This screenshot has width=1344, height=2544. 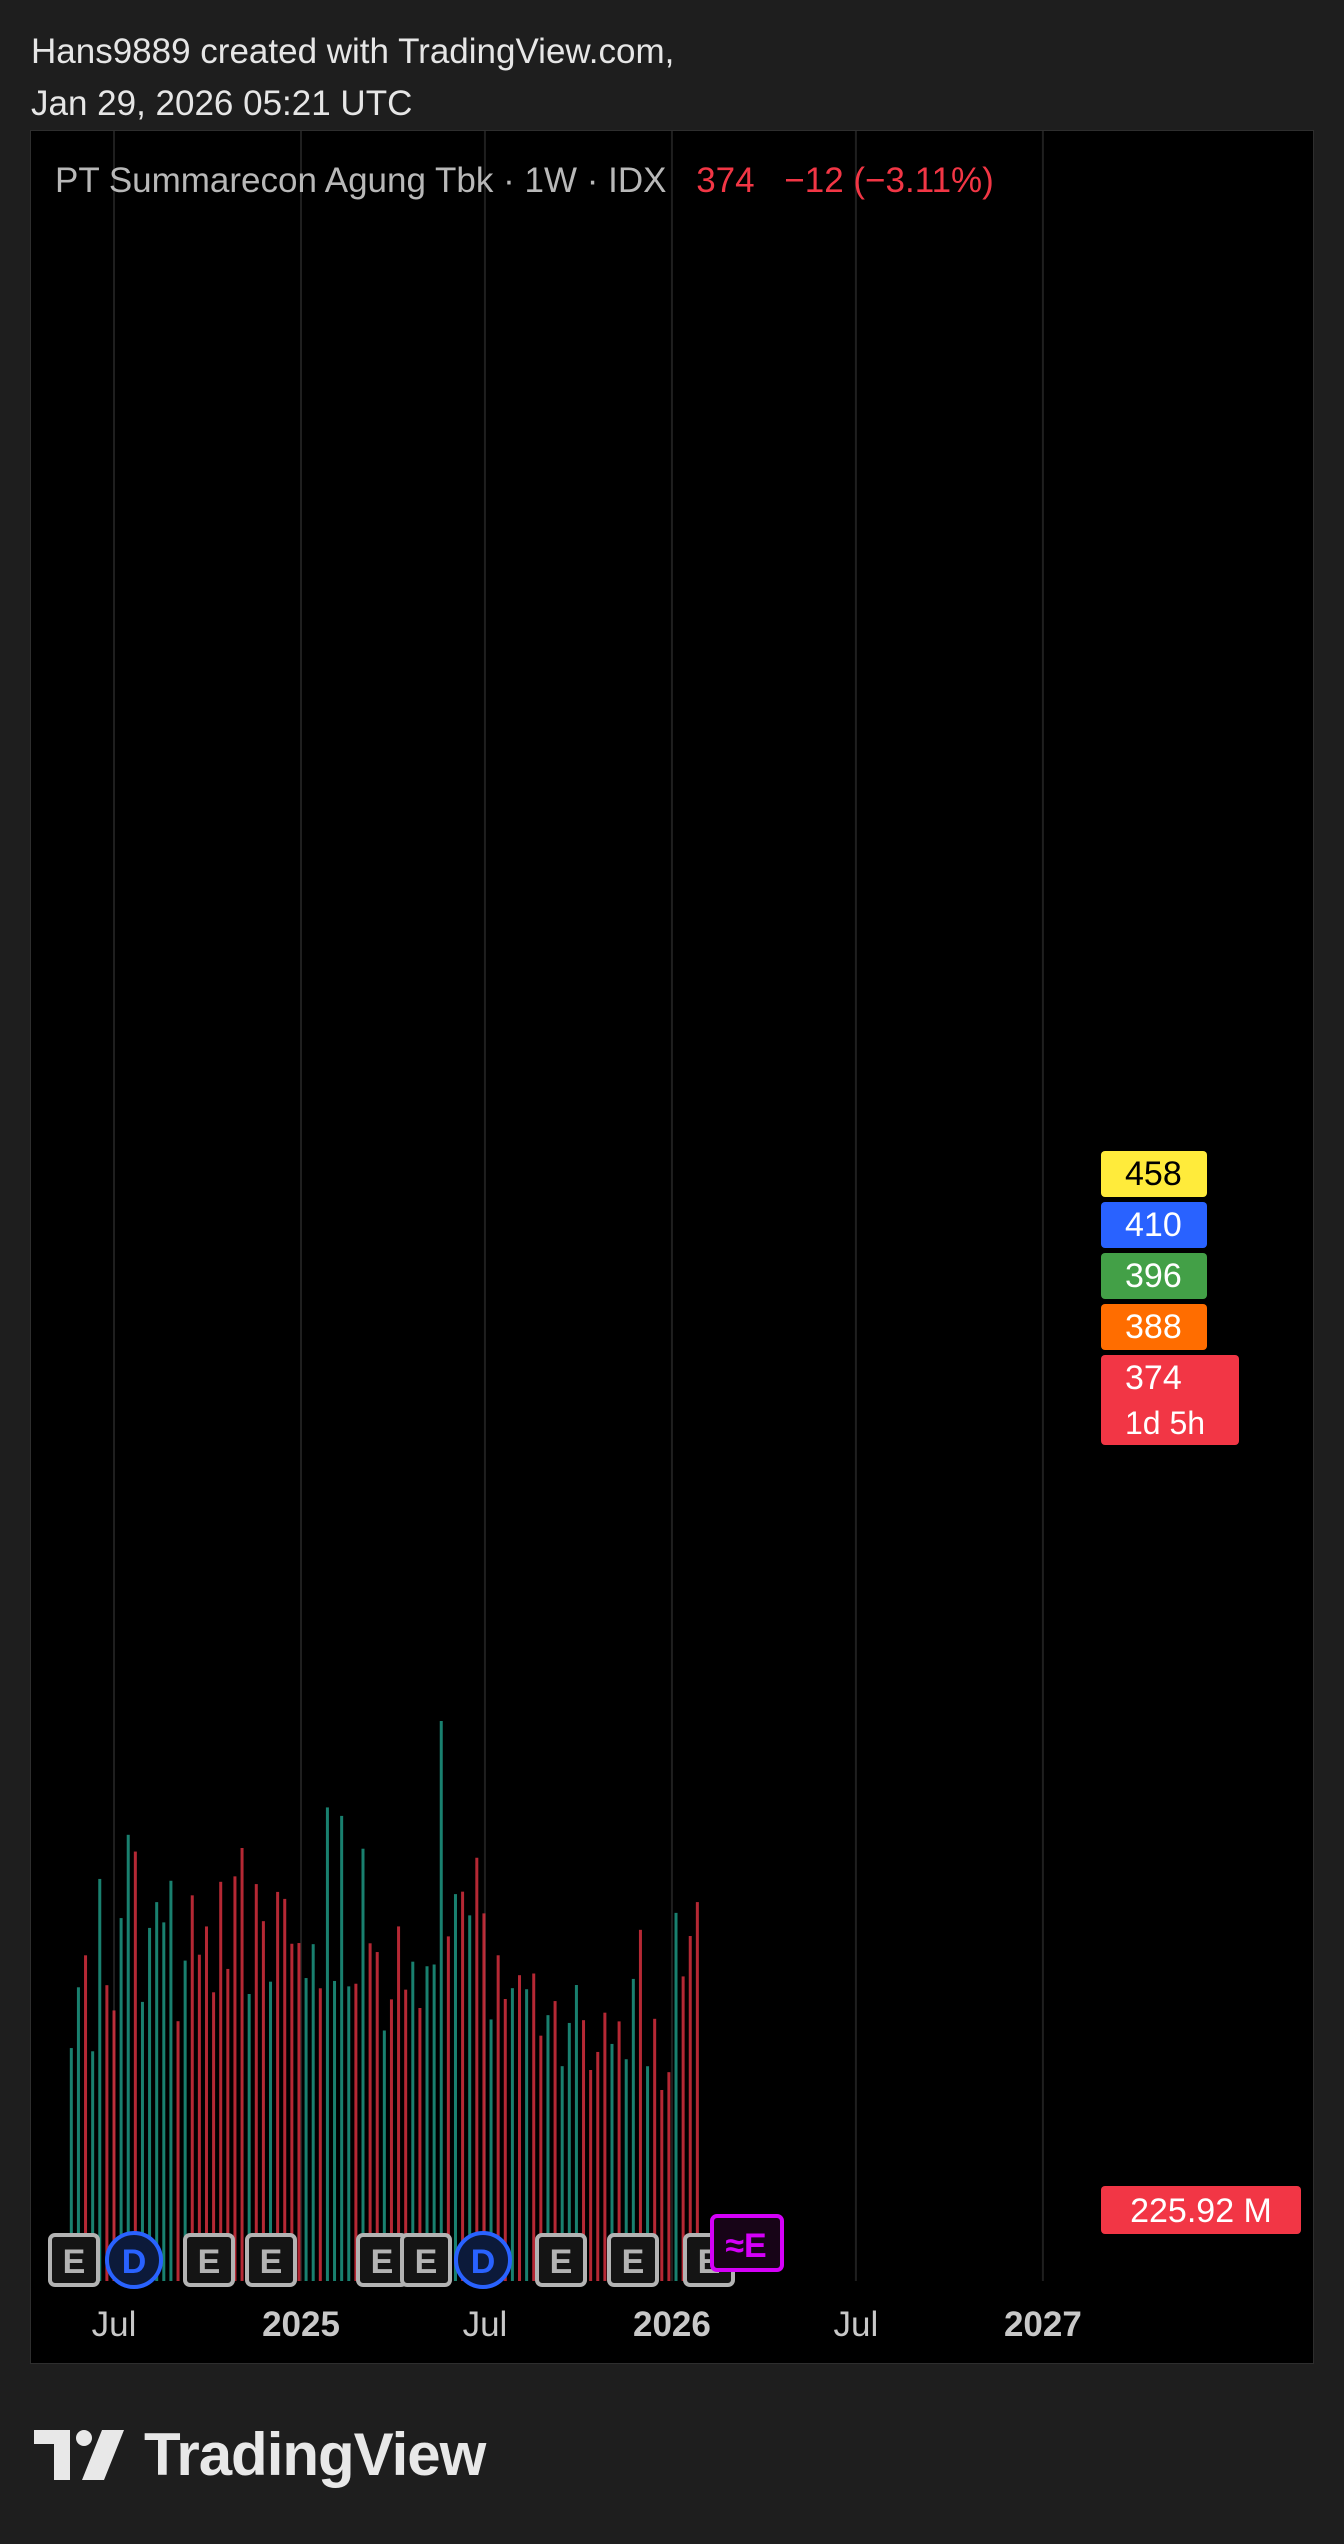 I want to click on time-axis-label: 2026, so click(x=672, y=2324).